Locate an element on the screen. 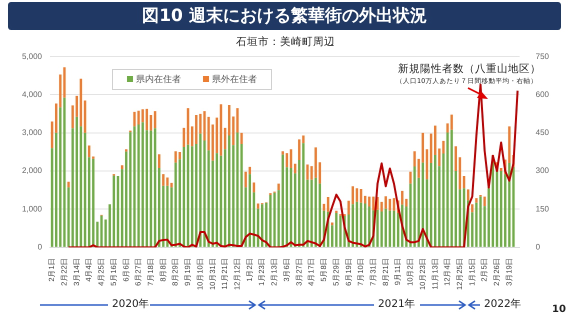 This screenshot has width=569, height=320. y2-tick-label: 300 is located at coordinates (543, 171).